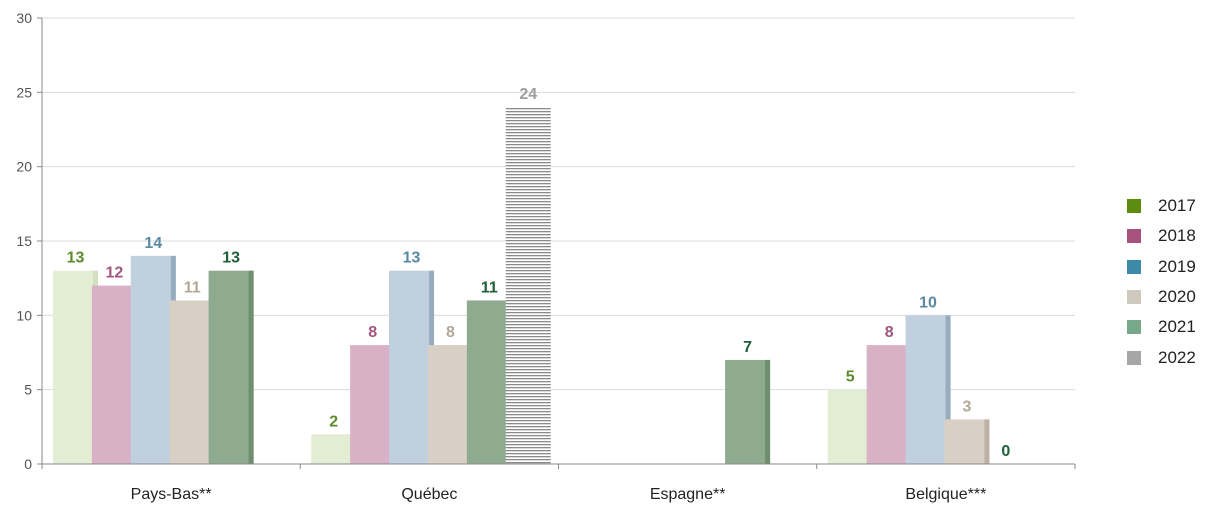 This screenshot has height=511, width=1210. I want to click on legend-item: 2018, so click(1161, 236).